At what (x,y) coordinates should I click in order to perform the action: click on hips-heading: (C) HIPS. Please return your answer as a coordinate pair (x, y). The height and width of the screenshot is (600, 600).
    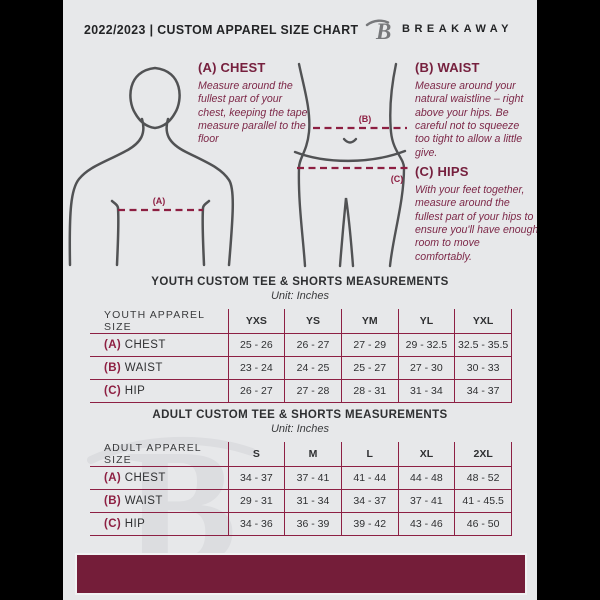
    Looking at the image, I should click on (442, 171).